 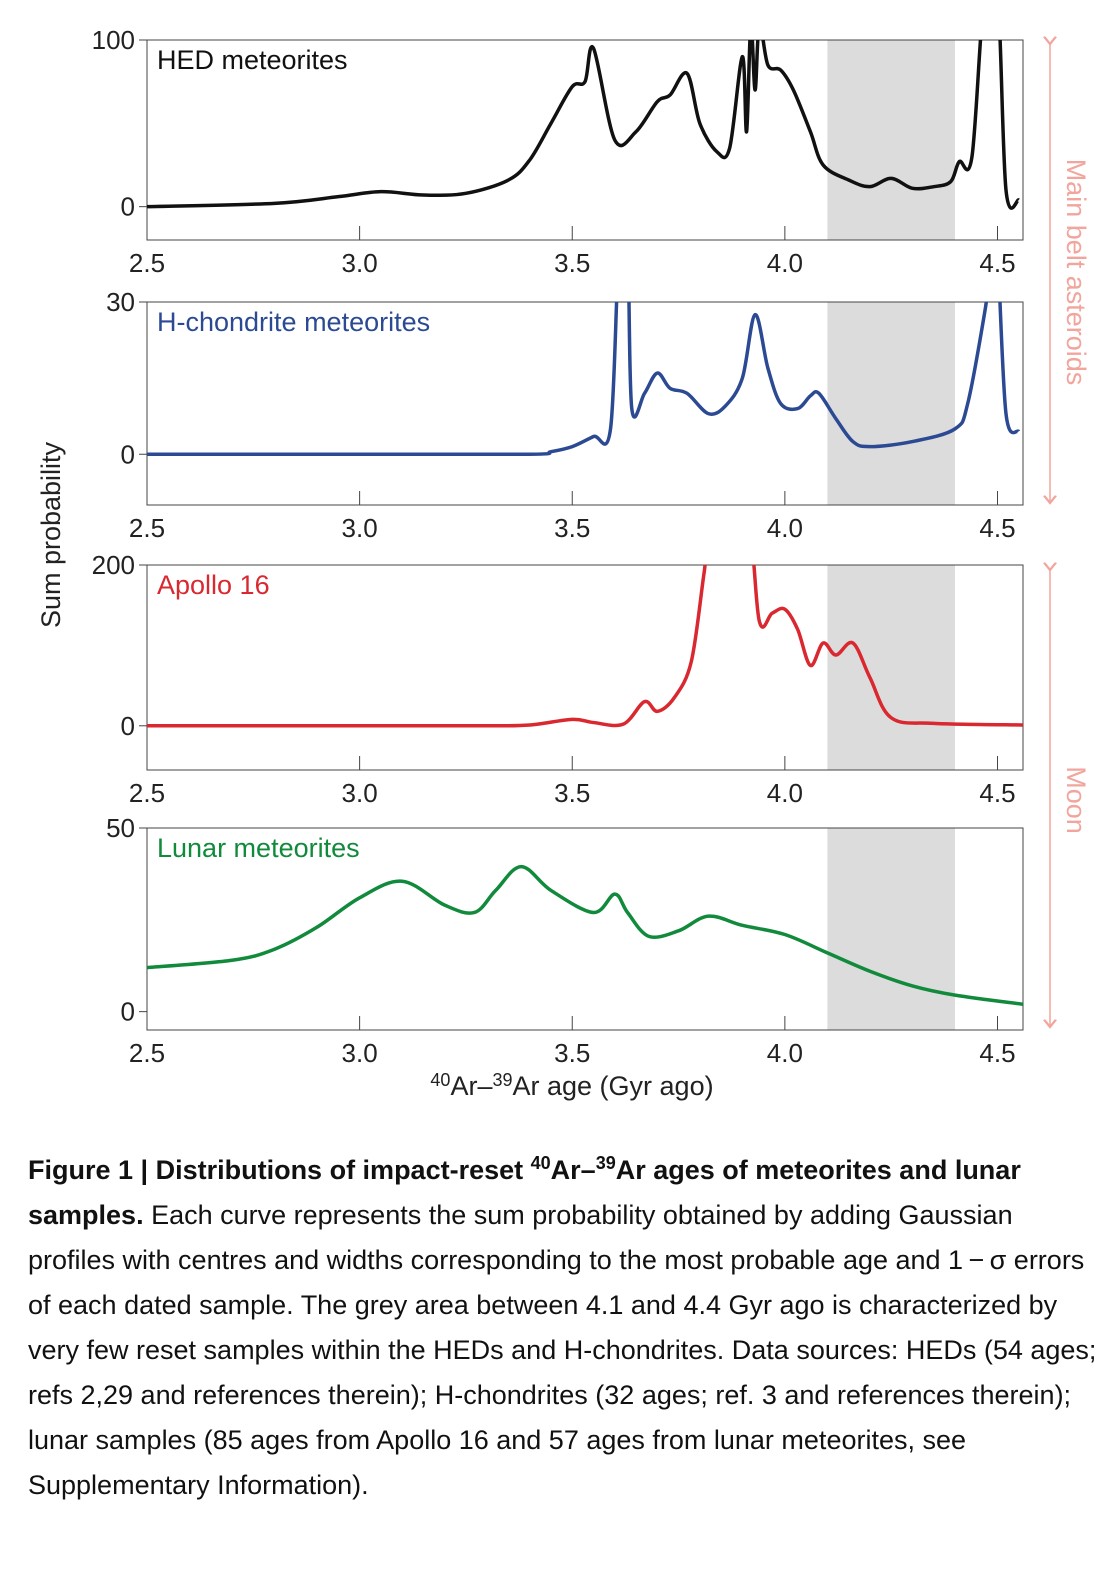 I want to click on side-label: Main belt asteroids, so click(x=1076, y=272).